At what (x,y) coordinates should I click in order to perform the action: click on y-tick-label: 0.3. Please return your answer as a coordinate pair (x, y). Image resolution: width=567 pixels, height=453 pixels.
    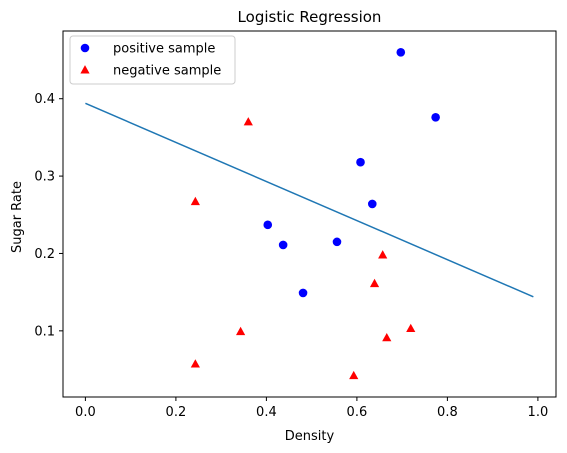
    Looking at the image, I should click on (44, 177).